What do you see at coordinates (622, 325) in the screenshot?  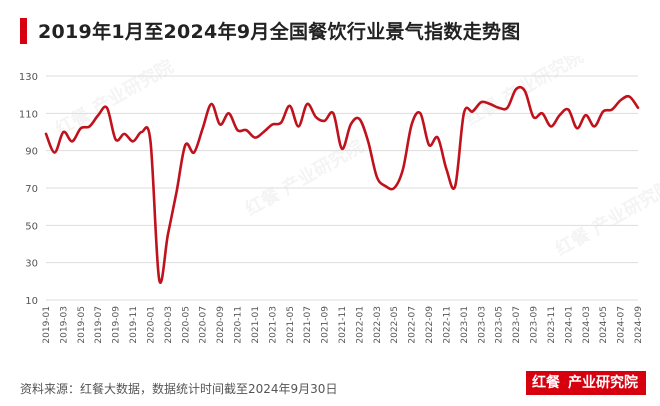 I see `x-tick-label: 2024-07` at bounding box center [622, 325].